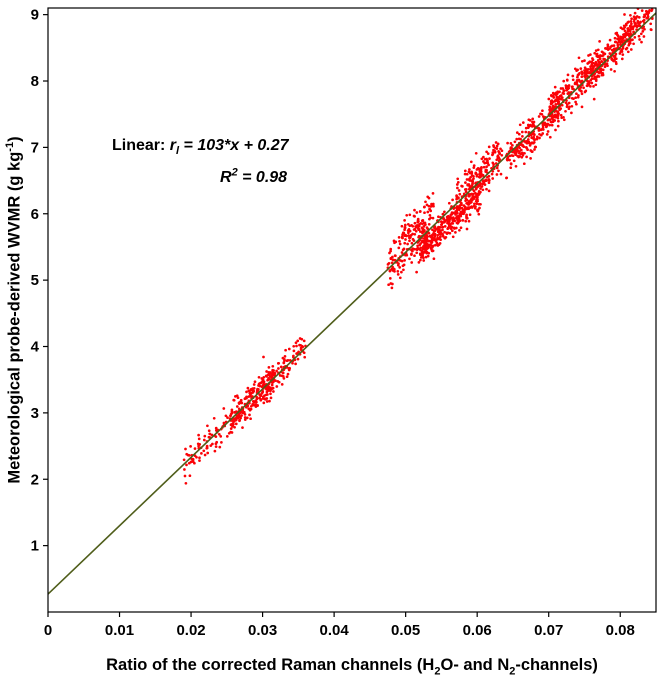 The image size is (664, 680). Describe the element at coordinates (226, 177) in the screenshot. I see `r-squared-symbol: R` at that location.